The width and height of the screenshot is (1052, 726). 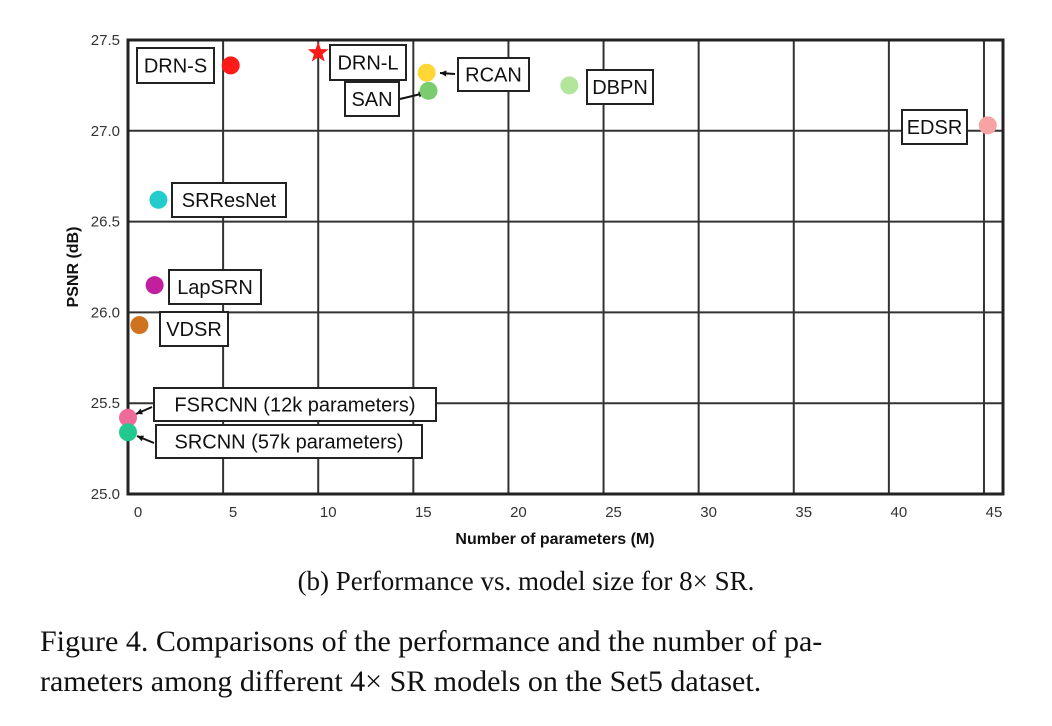 What do you see at coordinates (138, 512) in the screenshot?
I see `x-tick-label: 0` at bounding box center [138, 512].